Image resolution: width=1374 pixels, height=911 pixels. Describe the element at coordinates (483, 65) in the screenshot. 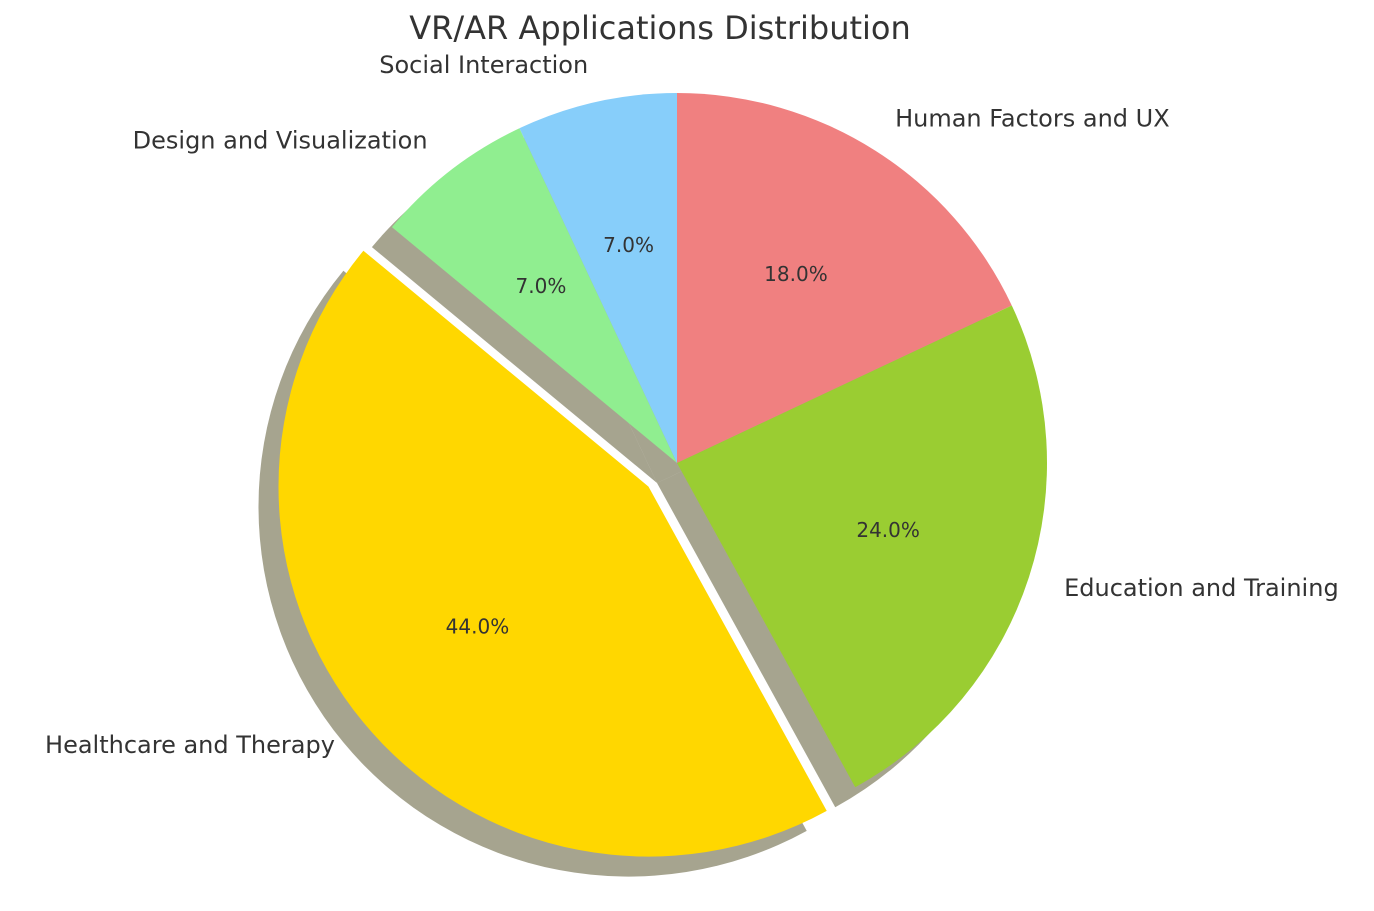

I see `slice-label: Social Interaction` at that location.